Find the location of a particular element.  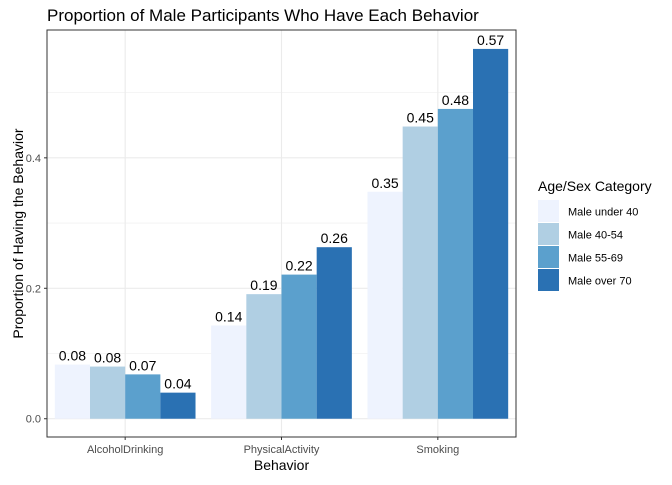

y-tick-label: 0.2 is located at coordinates (33, 289).